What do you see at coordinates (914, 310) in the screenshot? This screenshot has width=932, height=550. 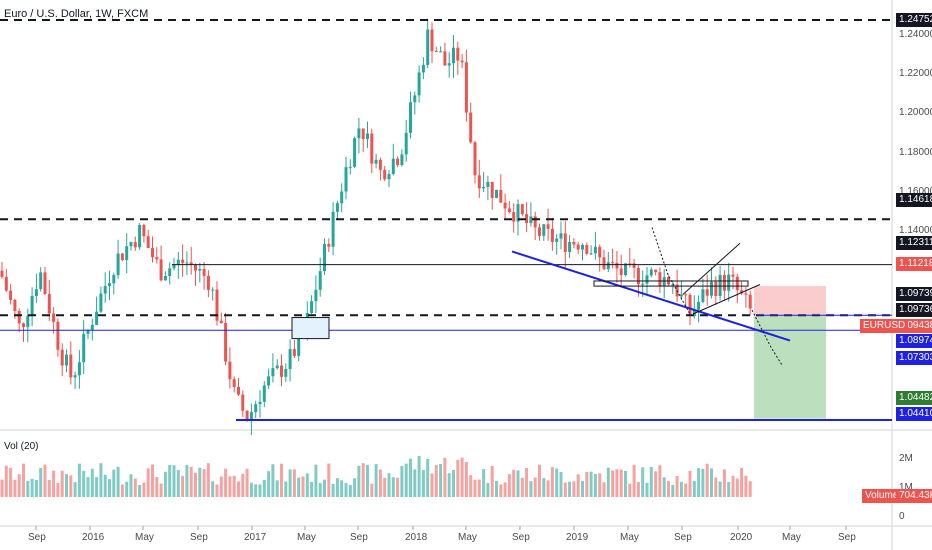 I see `price-tag: 1.09736` at bounding box center [914, 310].